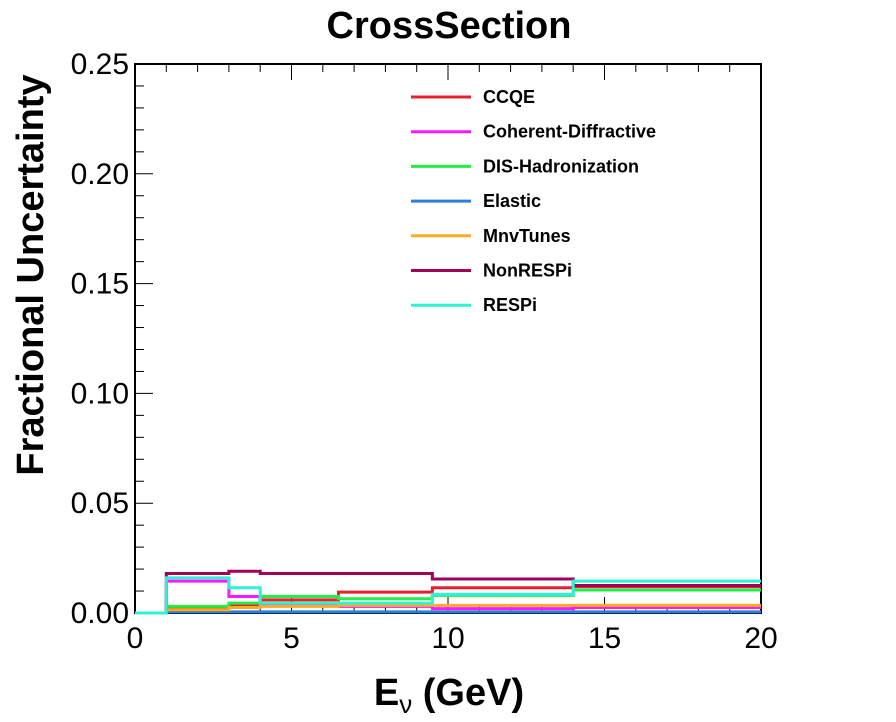  What do you see at coordinates (100, 284) in the screenshot?
I see `y-tick-label: 0.15` at bounding box center [100, 284].